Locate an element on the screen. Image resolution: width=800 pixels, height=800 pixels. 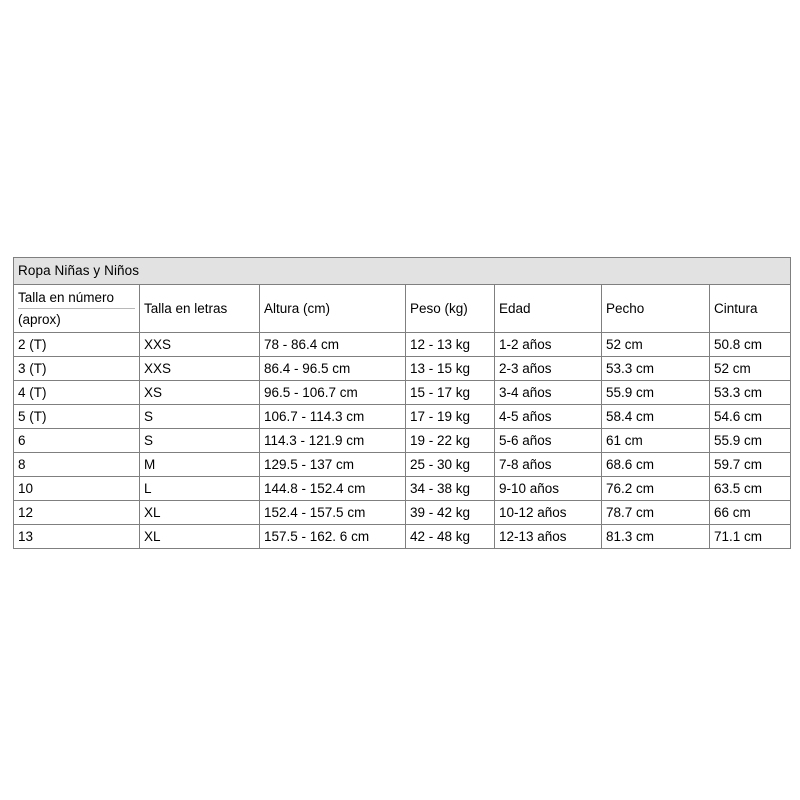
cell-cintura: 71.1 cm is located at coordinates (750, 536).